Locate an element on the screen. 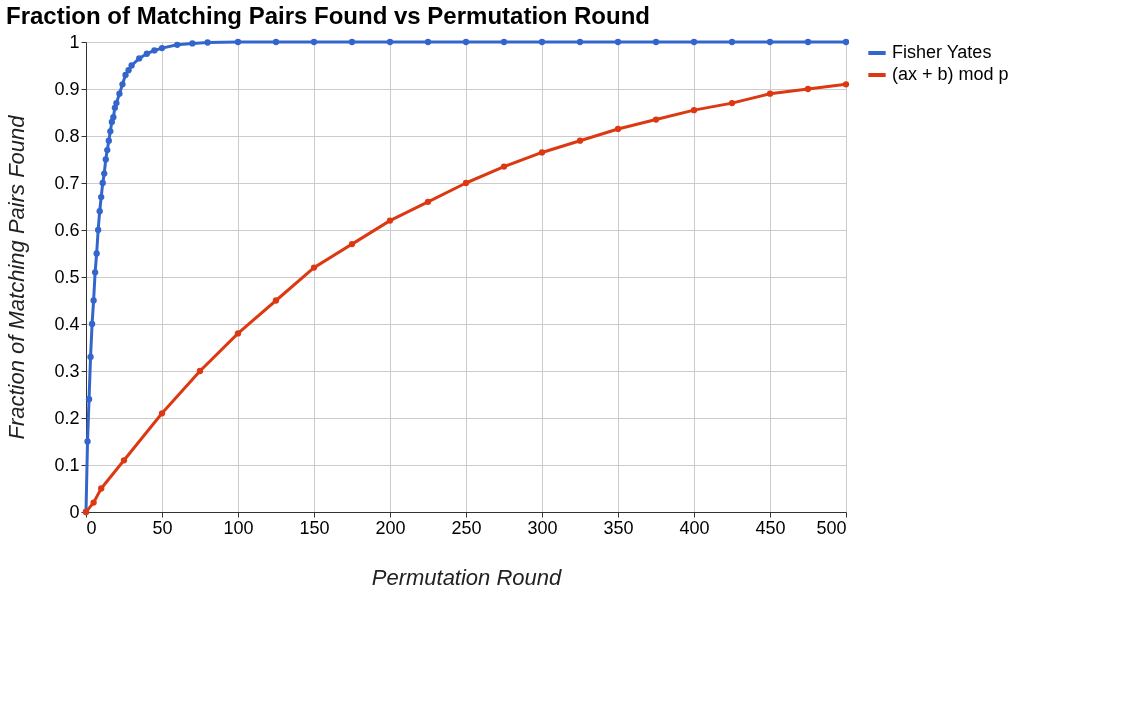  x-tick-label: 0 is located at coordinates (91, 527).